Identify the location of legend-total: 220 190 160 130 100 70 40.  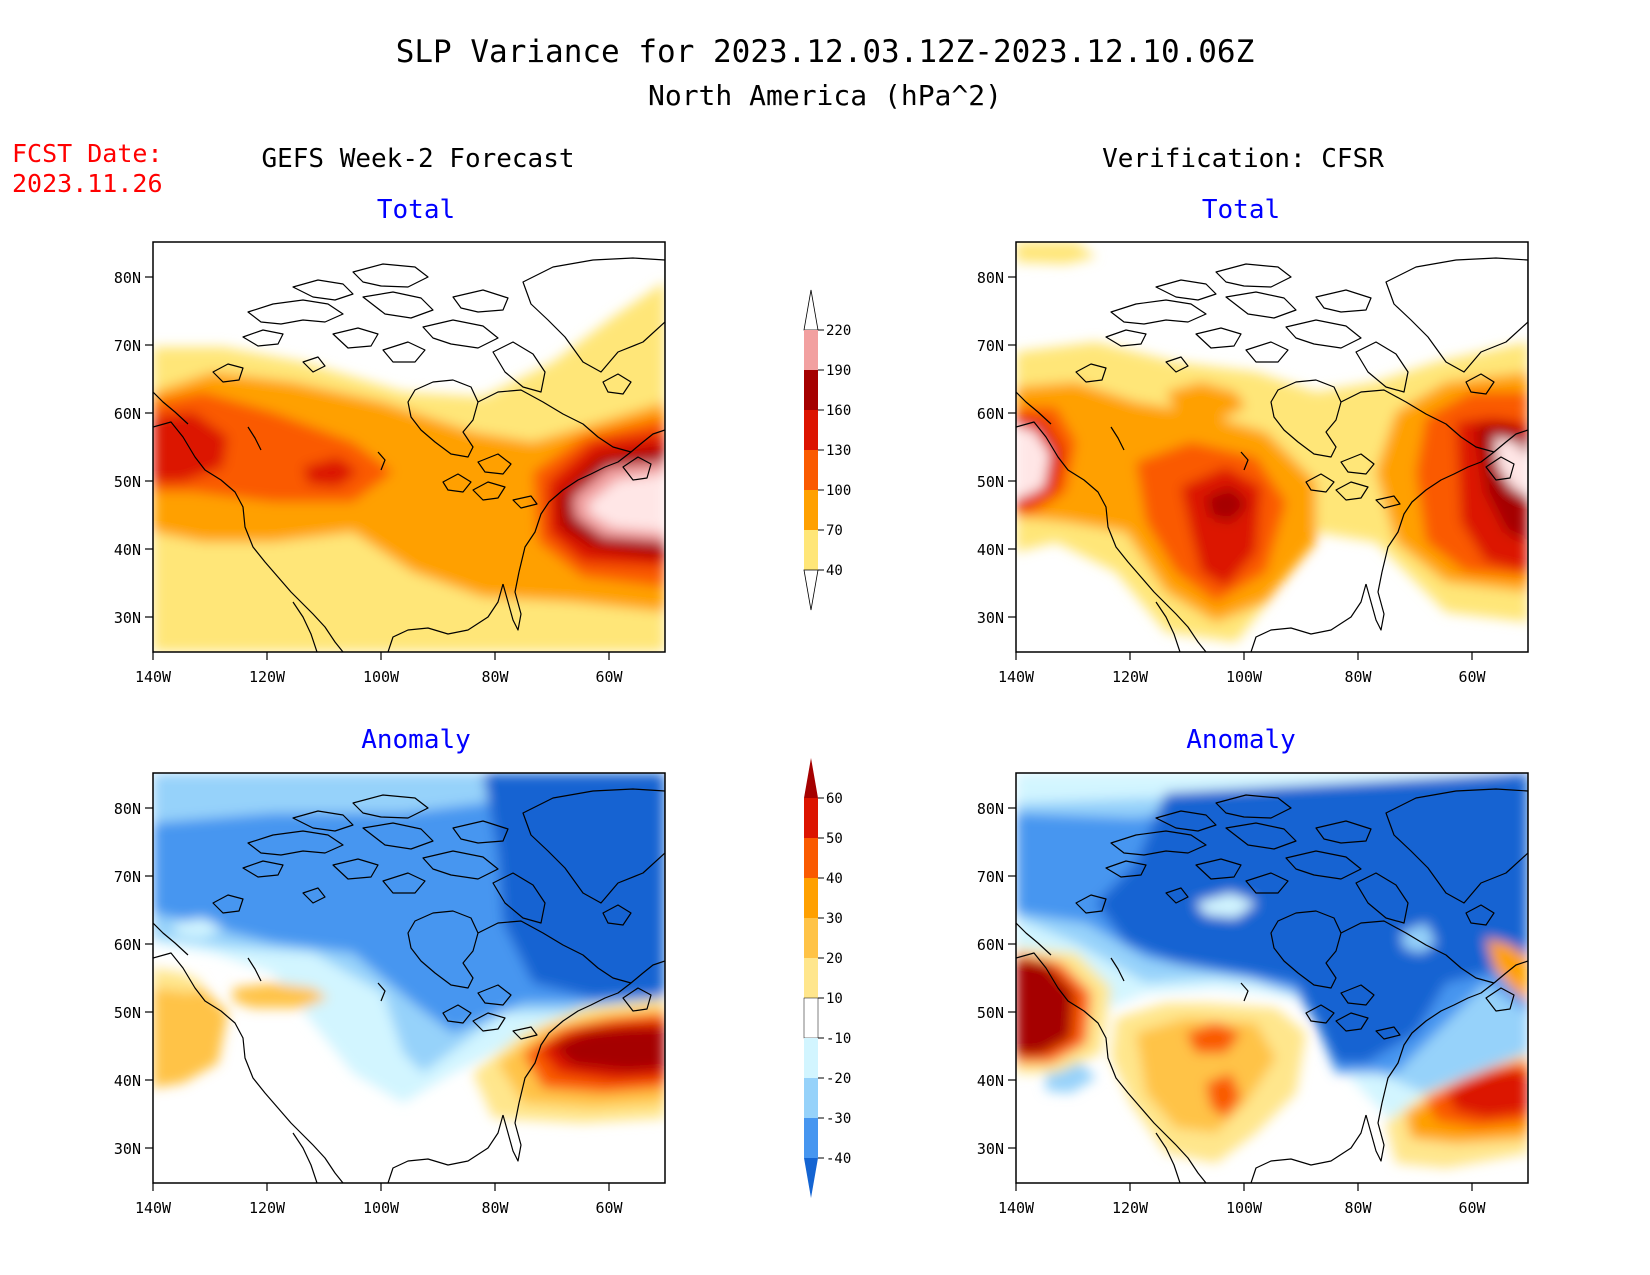
(827, 450).